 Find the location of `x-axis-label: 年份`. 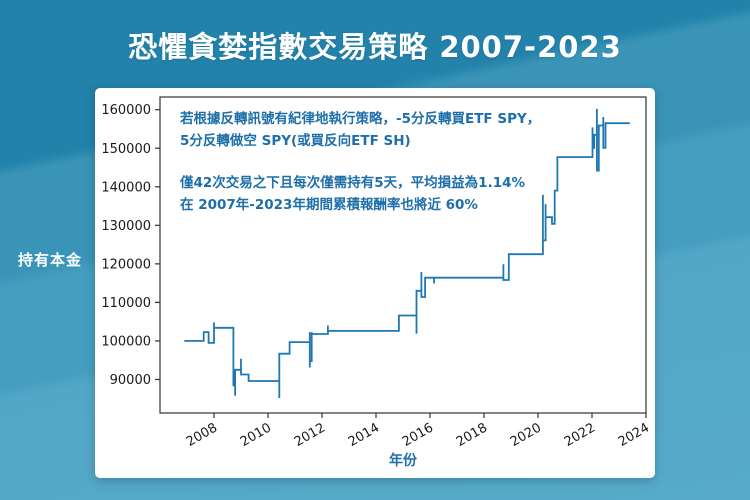

x-axis-label: 年份 is located at coordinates (403, 461).